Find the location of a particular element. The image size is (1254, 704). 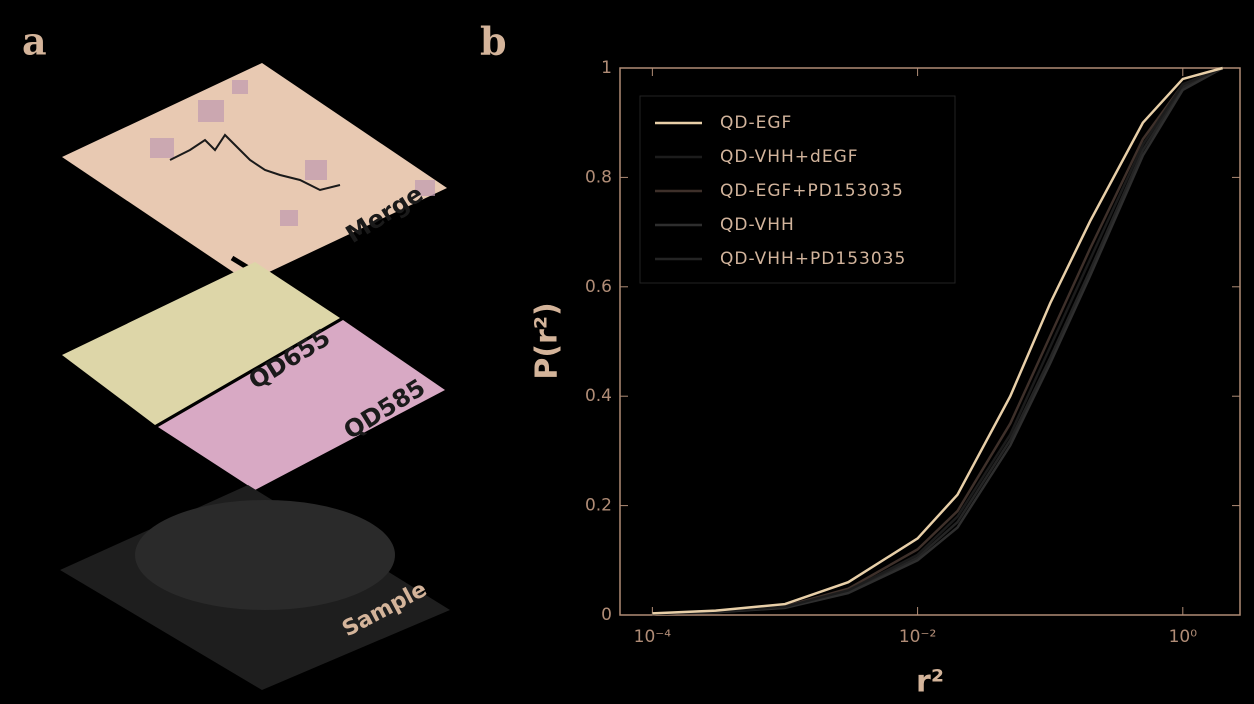

x-tick-label: 10⁻⁴ is located at coordinates (653, 637).